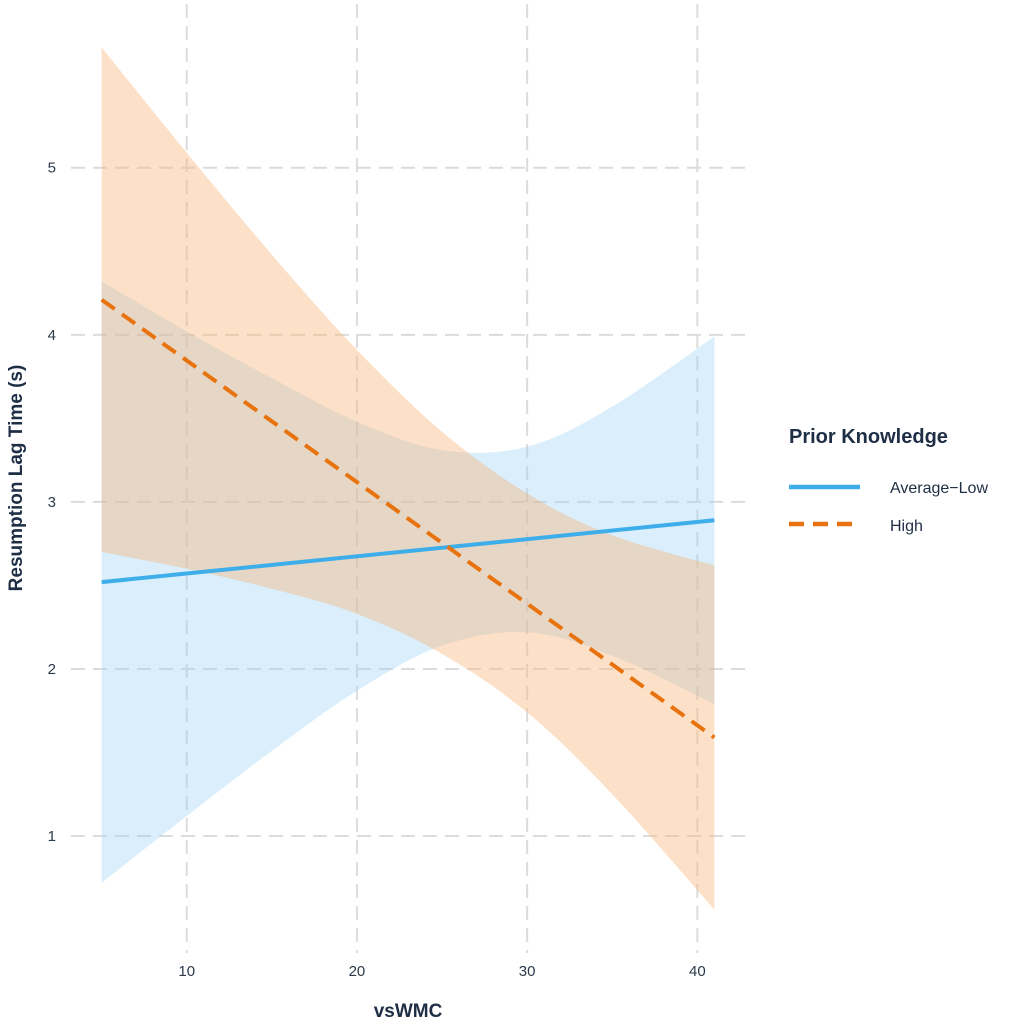  Describe the element at coordinates (52, 168) in the screenshot. I see `y-tick-label: 5` at that location.